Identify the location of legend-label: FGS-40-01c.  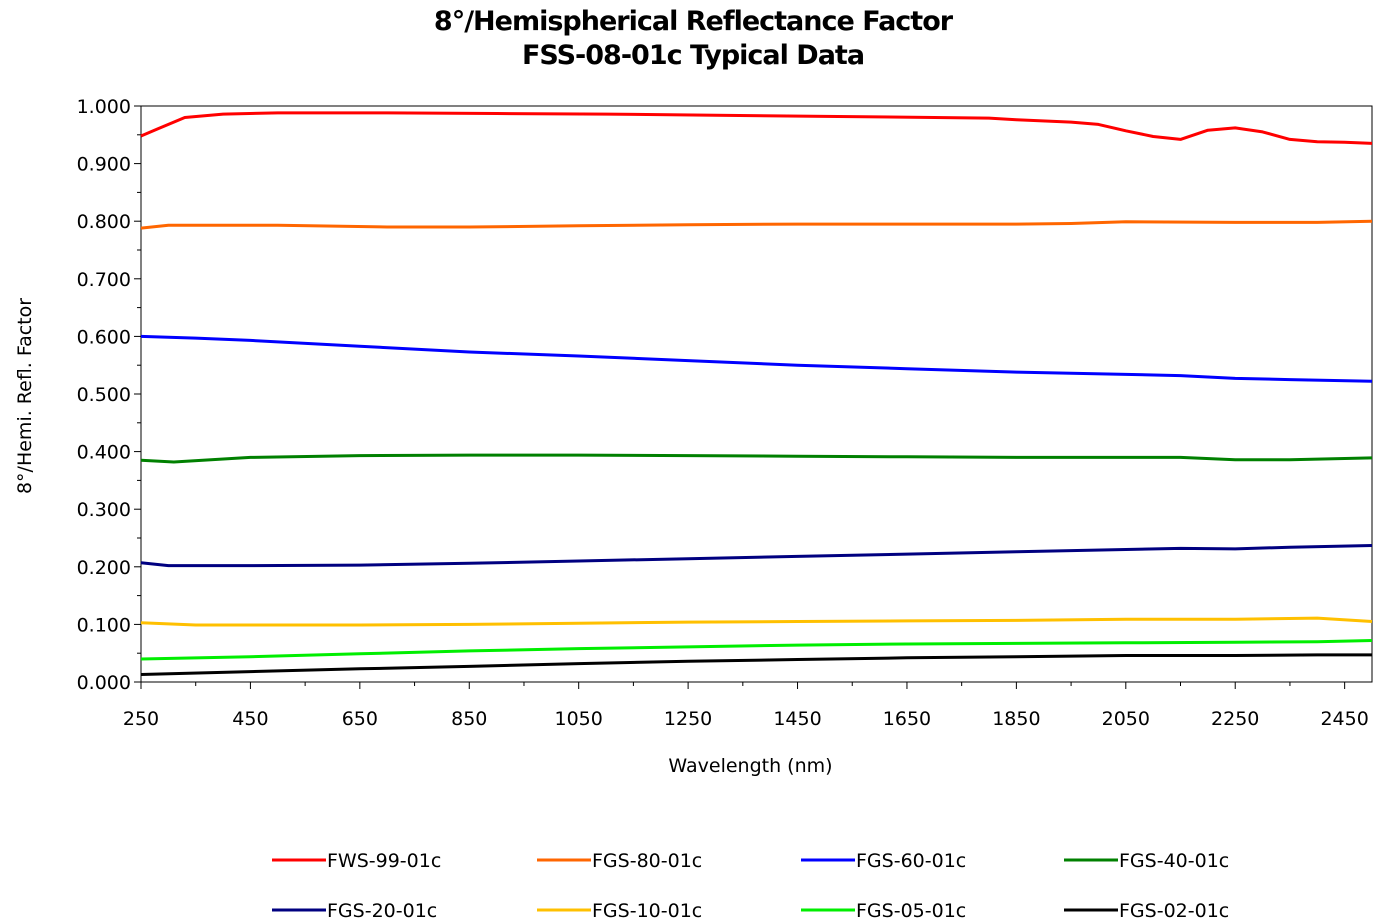
(1174, 861).